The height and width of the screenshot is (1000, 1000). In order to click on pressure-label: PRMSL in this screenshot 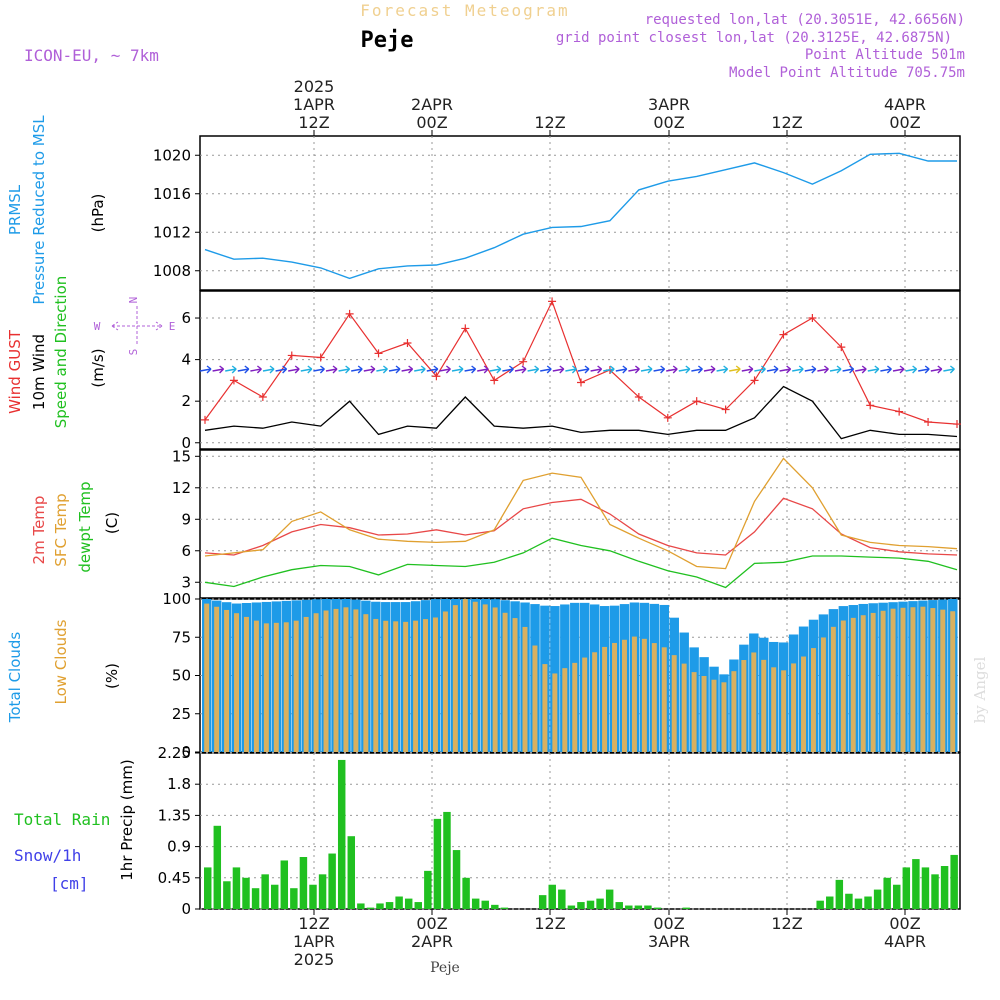, I will do `click(15, 209)`.